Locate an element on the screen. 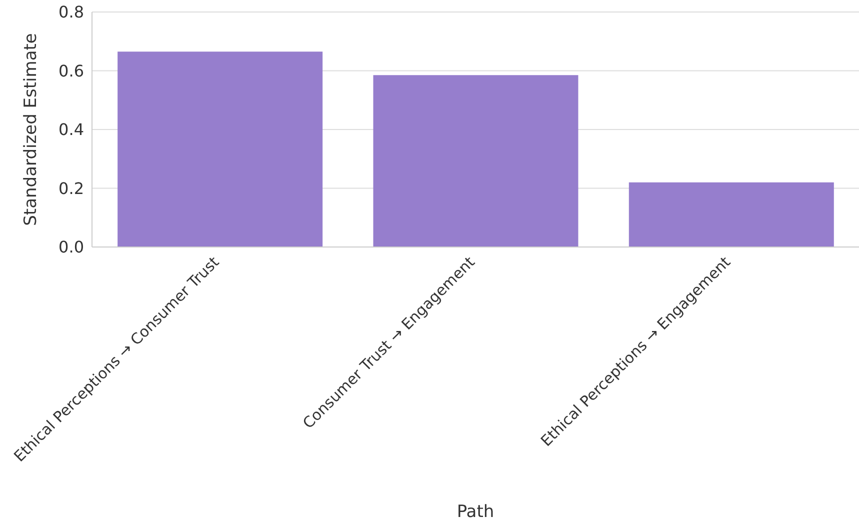 This screenshot has width=859, height=525. y-tick-label: 0.4 is located at coordinates (71, 130).